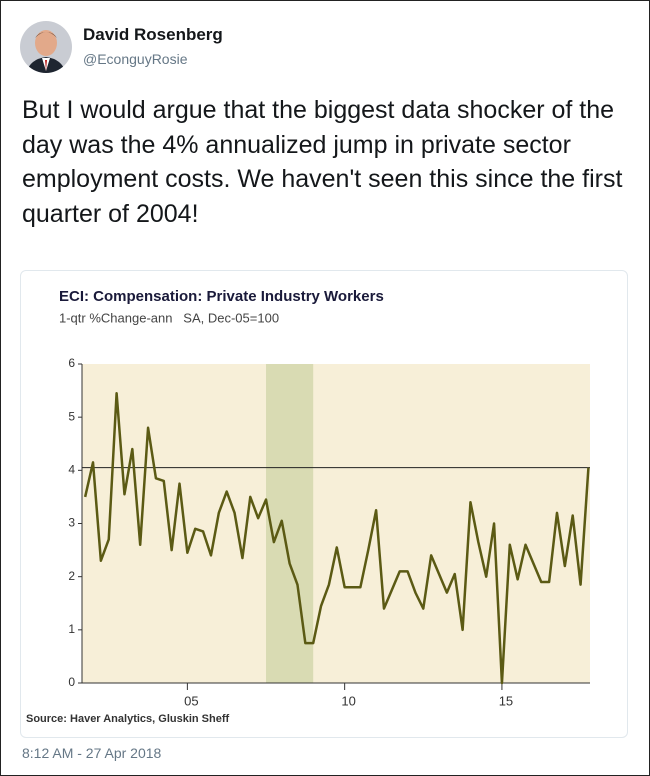  Describe the element at coordinates (348, 700) in the screenshot. I see `x-tick-label: 10` at that location.